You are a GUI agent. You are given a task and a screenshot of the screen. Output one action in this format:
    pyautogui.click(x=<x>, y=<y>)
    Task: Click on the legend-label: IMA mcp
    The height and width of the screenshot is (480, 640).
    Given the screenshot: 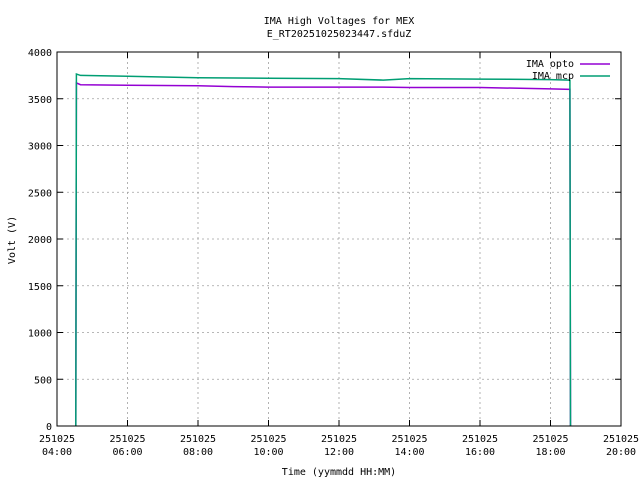 What is the action you would take?
    pyautogui.click(x=553, y=76)
    